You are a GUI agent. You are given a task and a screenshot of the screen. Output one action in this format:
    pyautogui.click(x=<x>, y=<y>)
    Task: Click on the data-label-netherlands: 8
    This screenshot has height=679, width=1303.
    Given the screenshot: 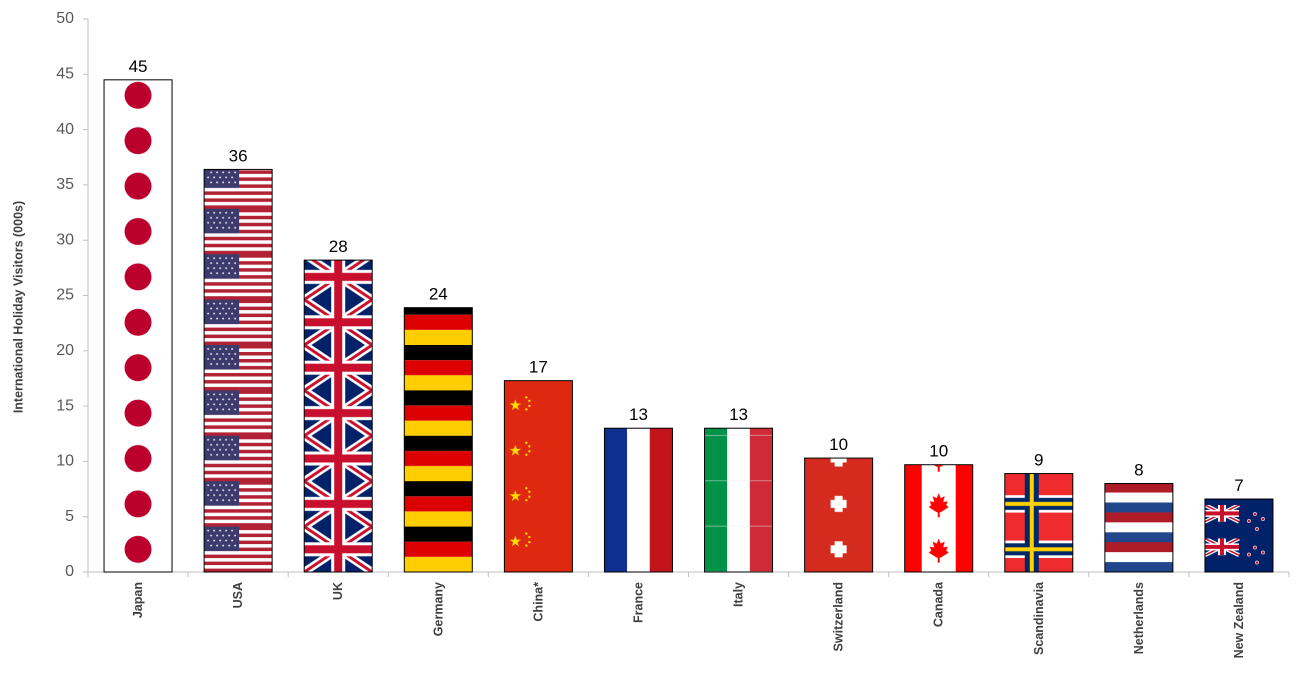 What is the action you would take?
    pyautogui.click(x=1138, y=470)
    